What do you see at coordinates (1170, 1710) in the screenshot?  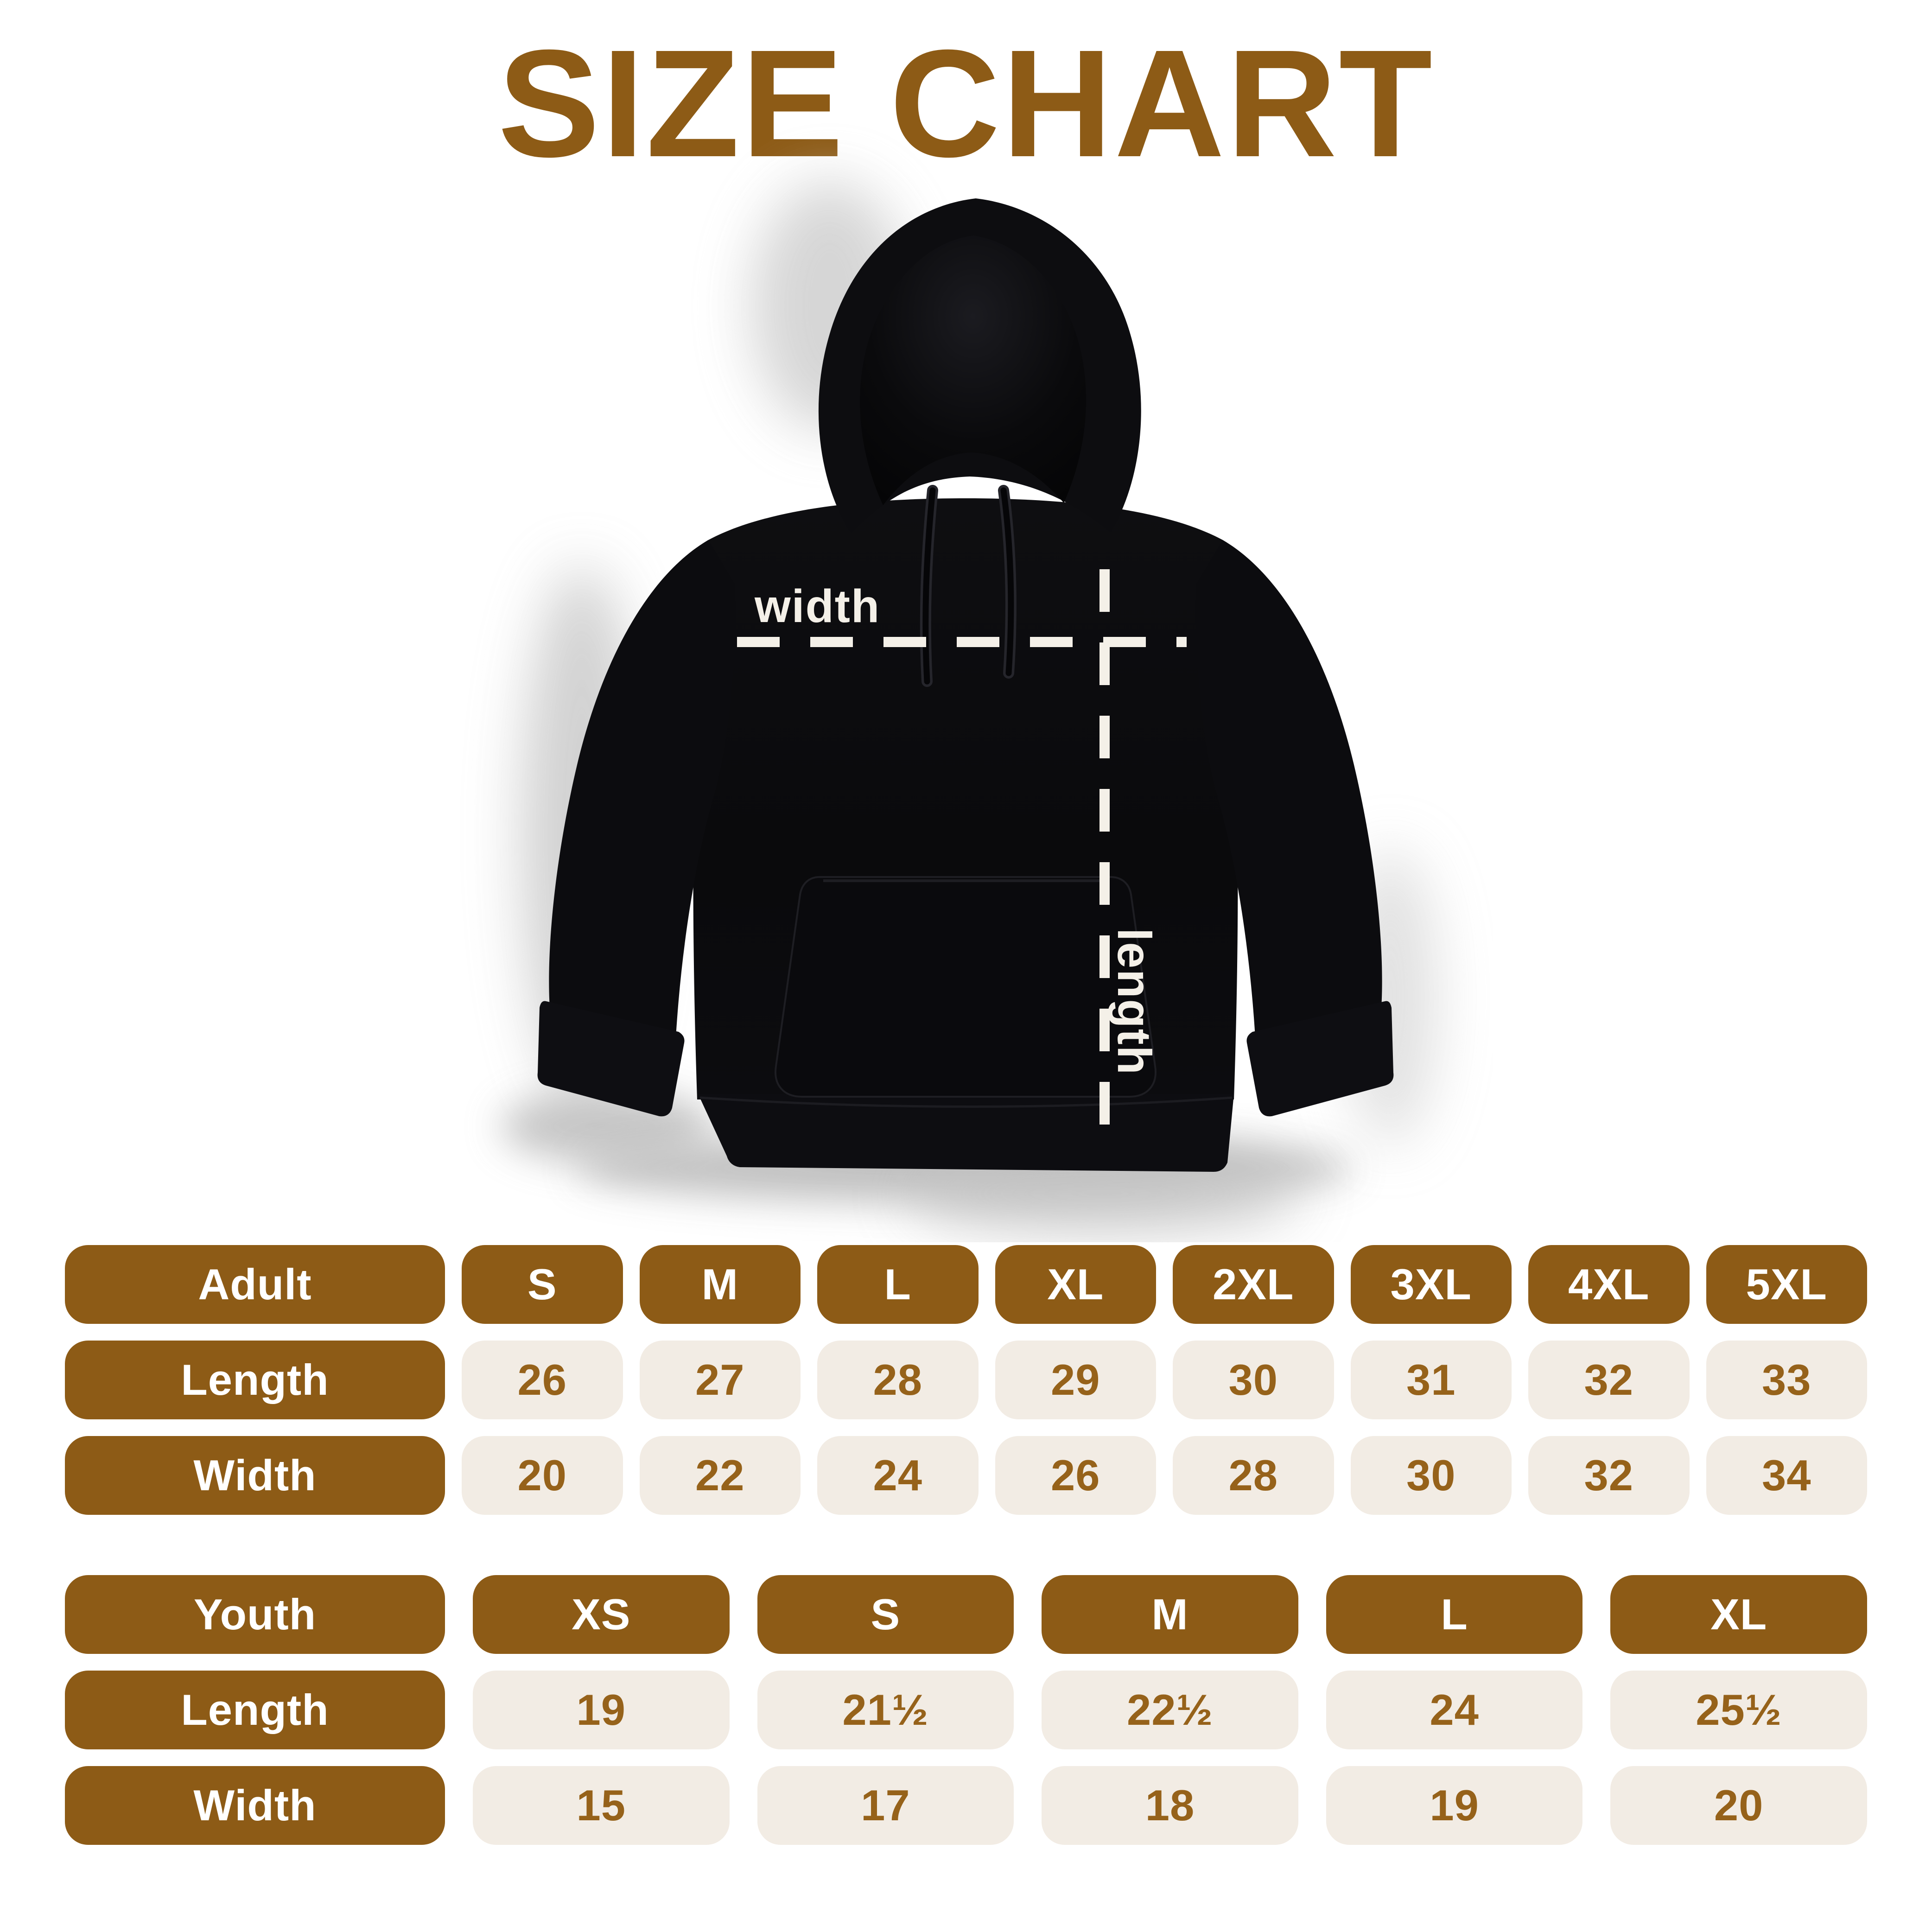 I see `youth-length-value: 22½` at bounding box center [1170, 1710].